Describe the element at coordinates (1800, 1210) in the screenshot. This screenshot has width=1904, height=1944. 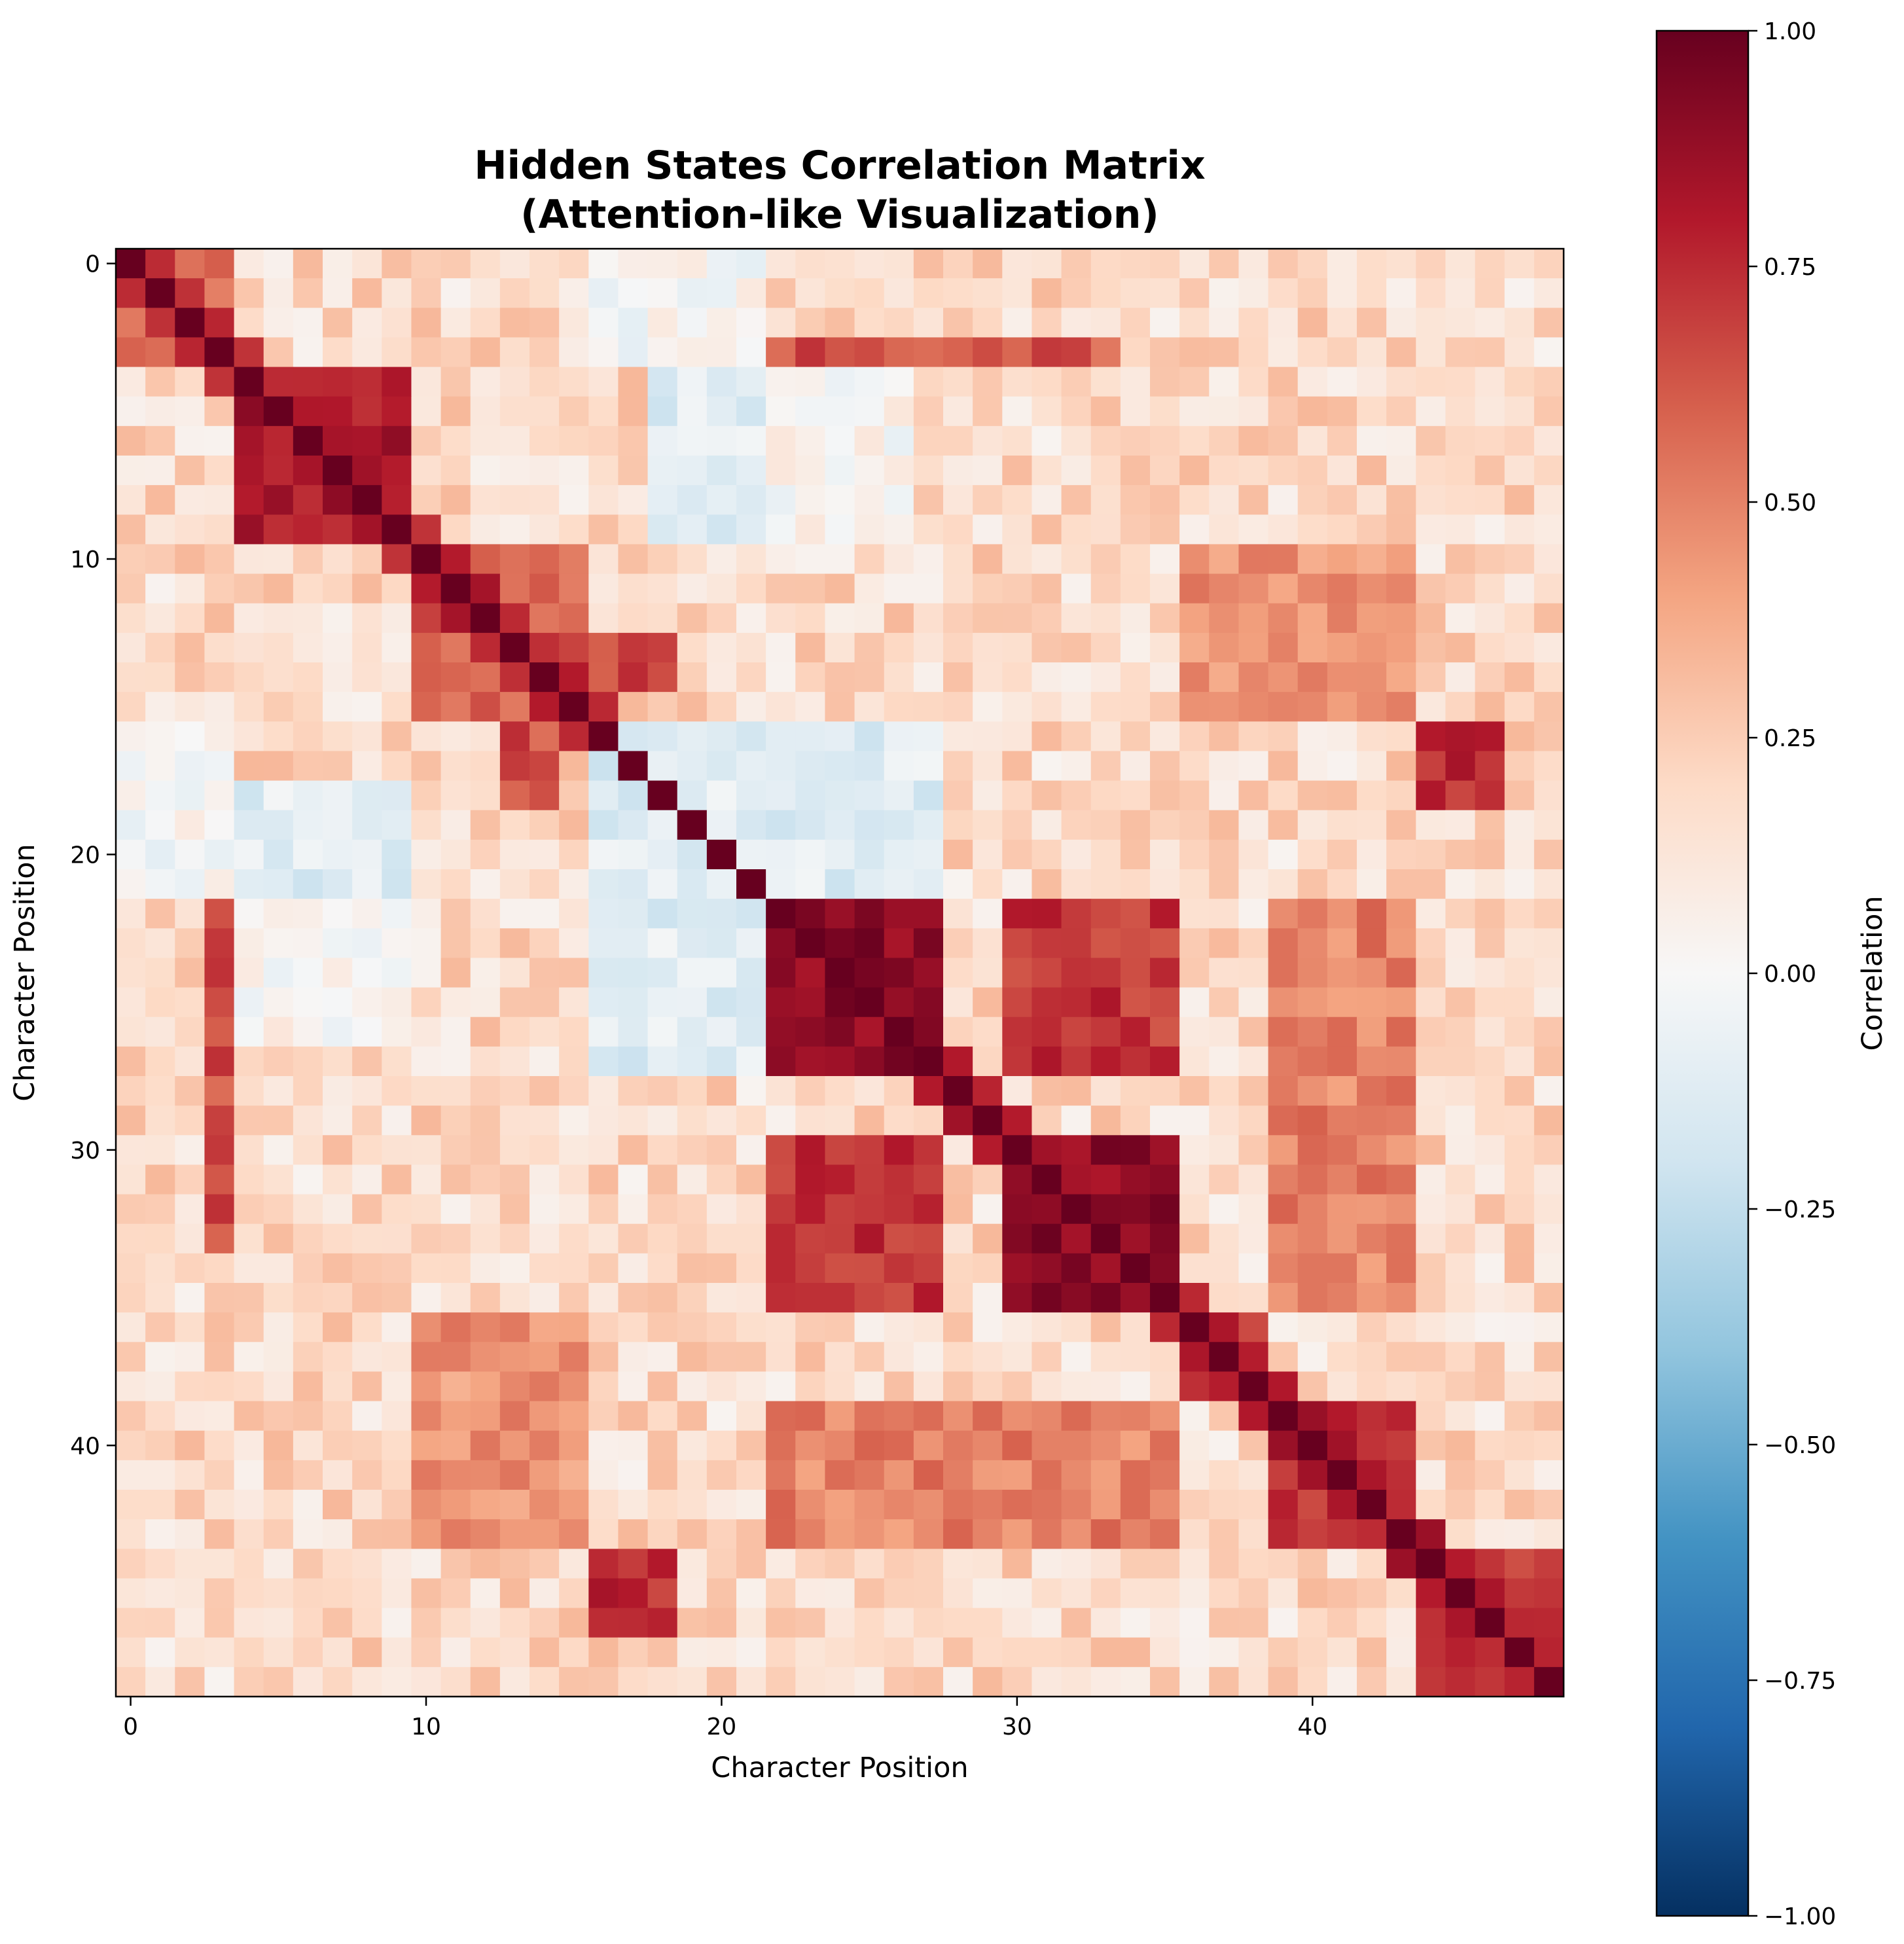
I see `colorbar-tick-label: −0.25` at that location.